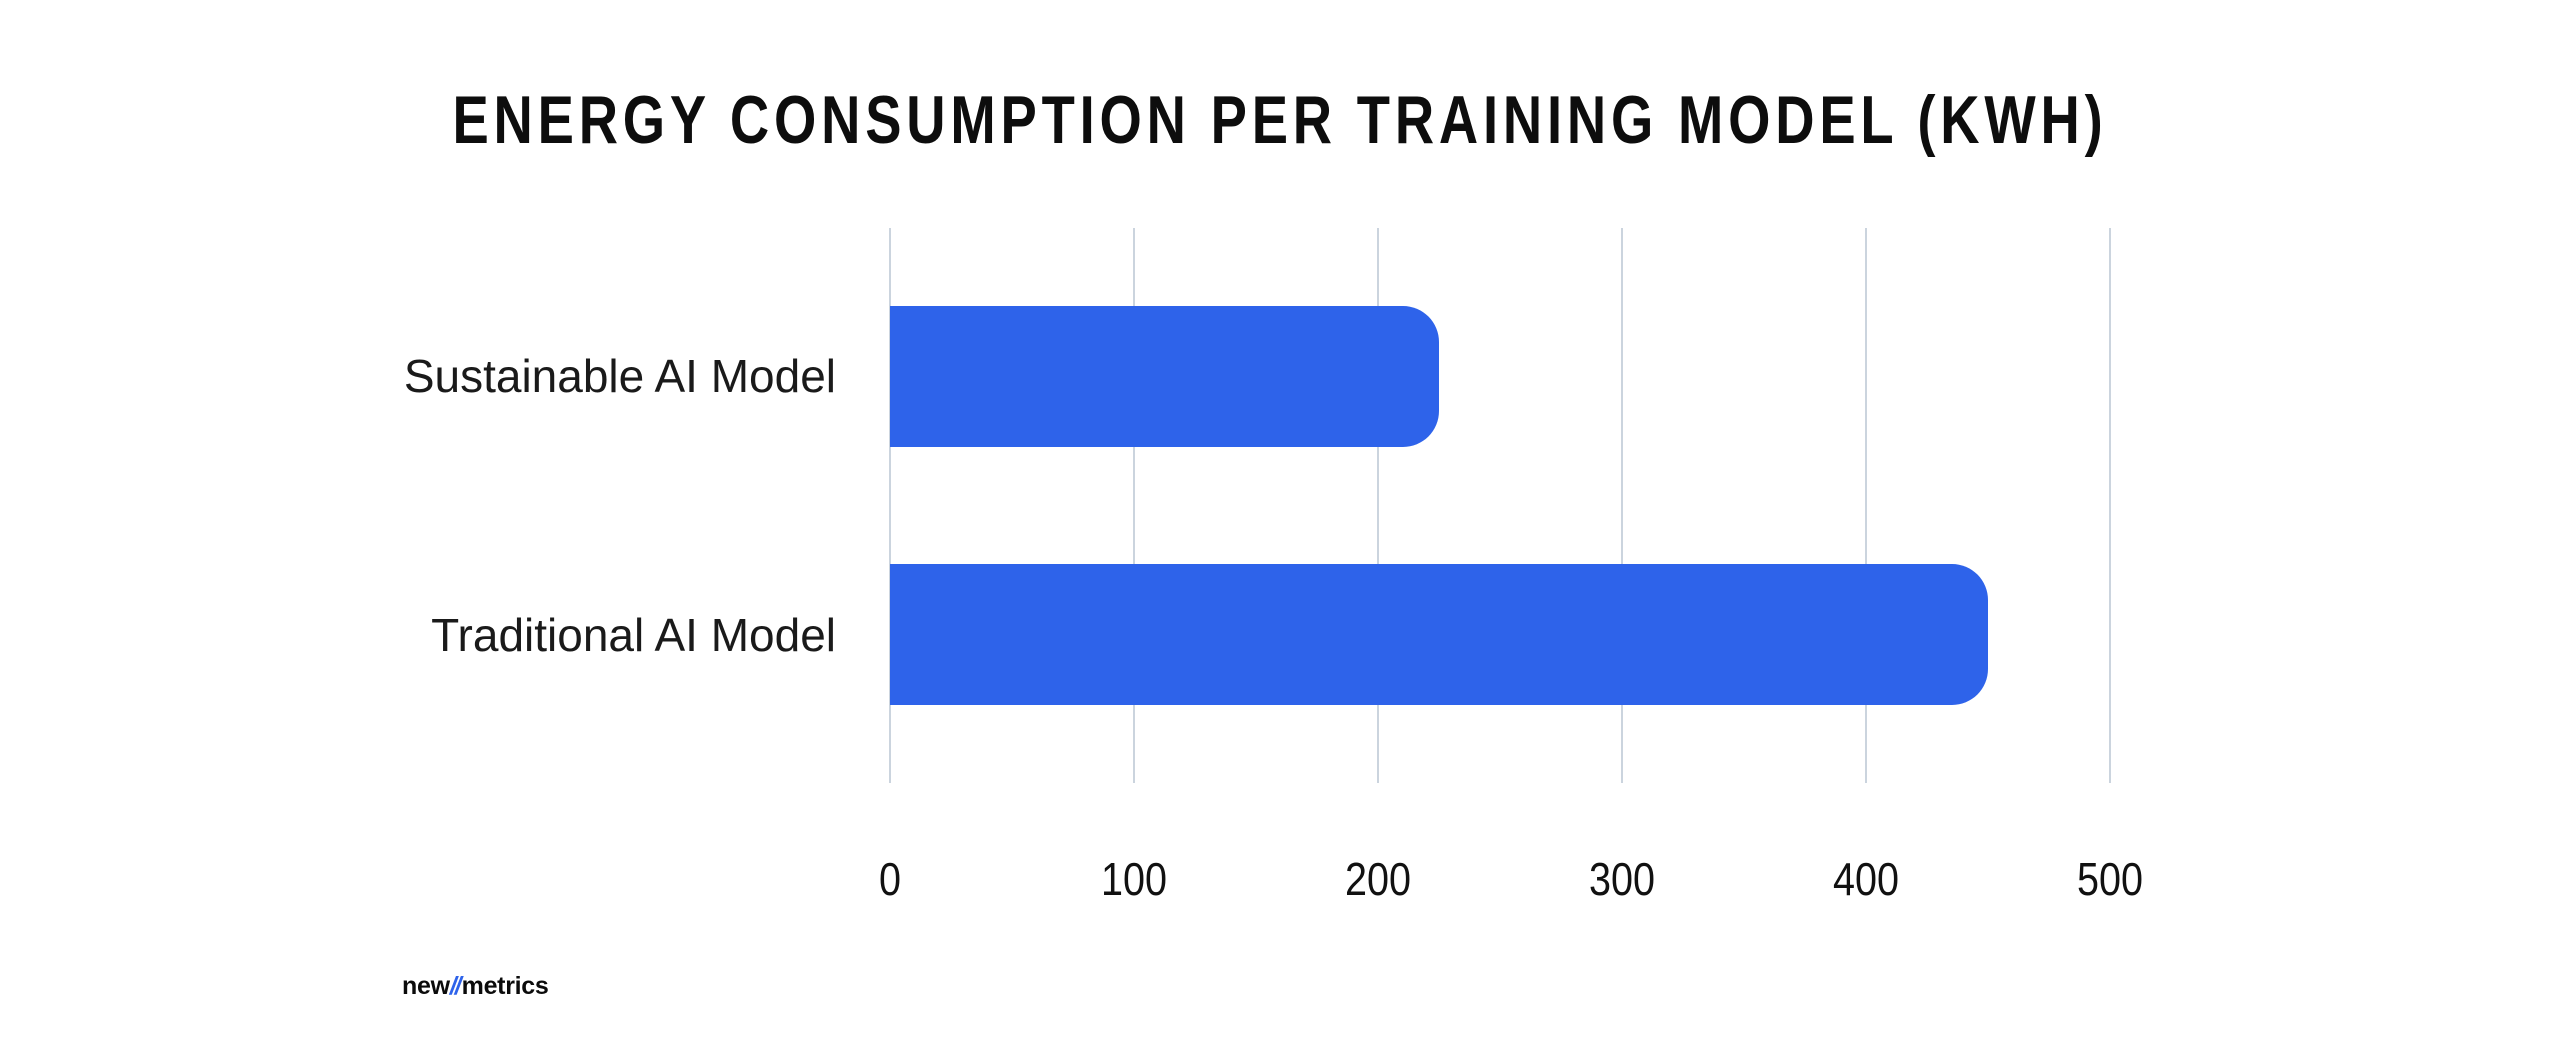 The image size is (2560, 1052). What do you see at coordinates (1164, 376) in the screenshot?
I see `bar-sustainable-ai-model` at bounding box center [1164, 376].